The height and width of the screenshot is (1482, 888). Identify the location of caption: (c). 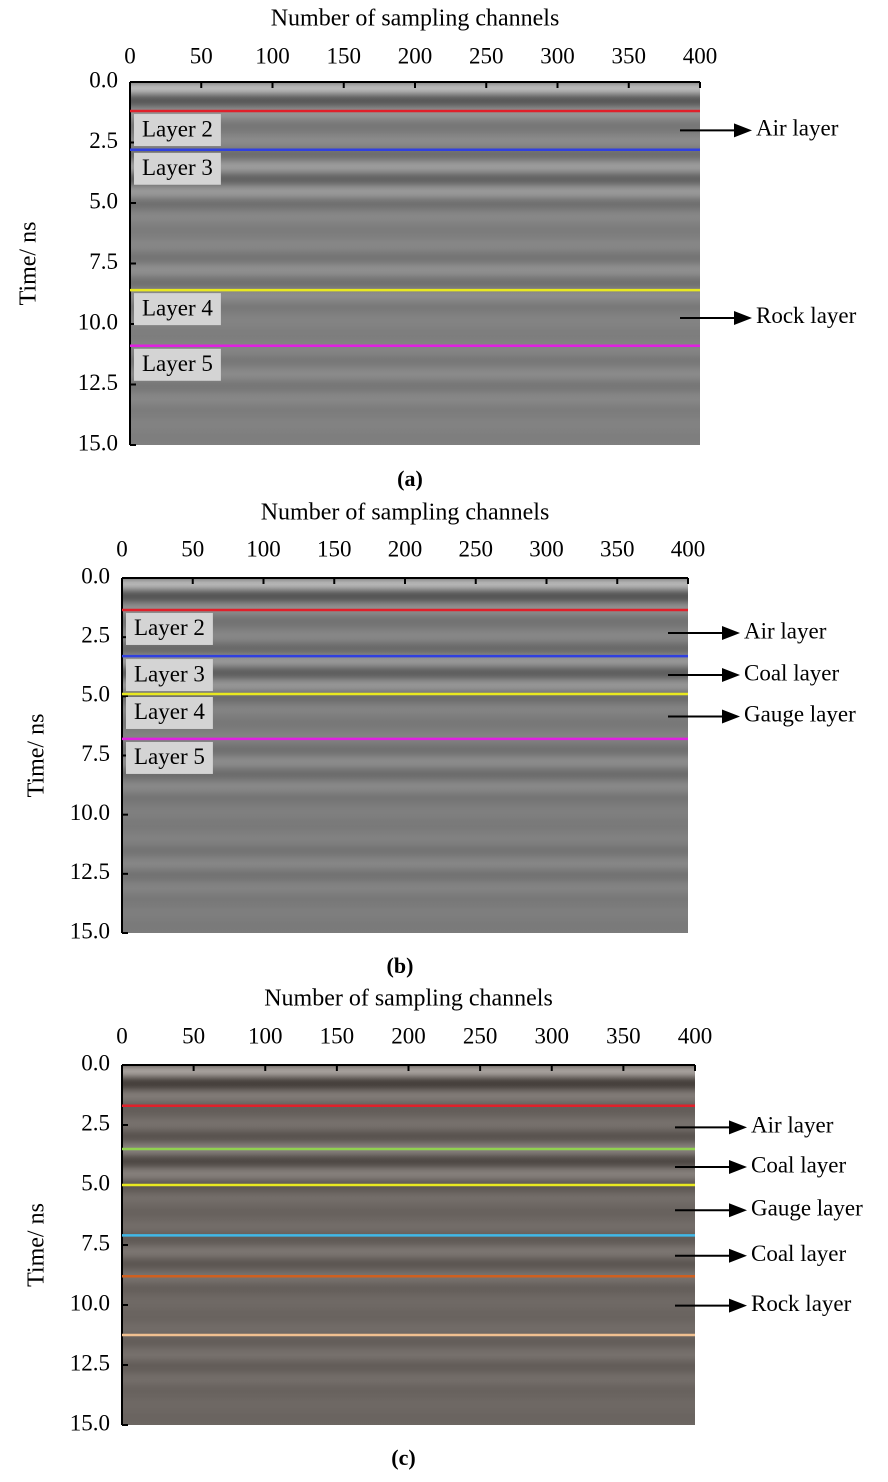
(403, 1457).